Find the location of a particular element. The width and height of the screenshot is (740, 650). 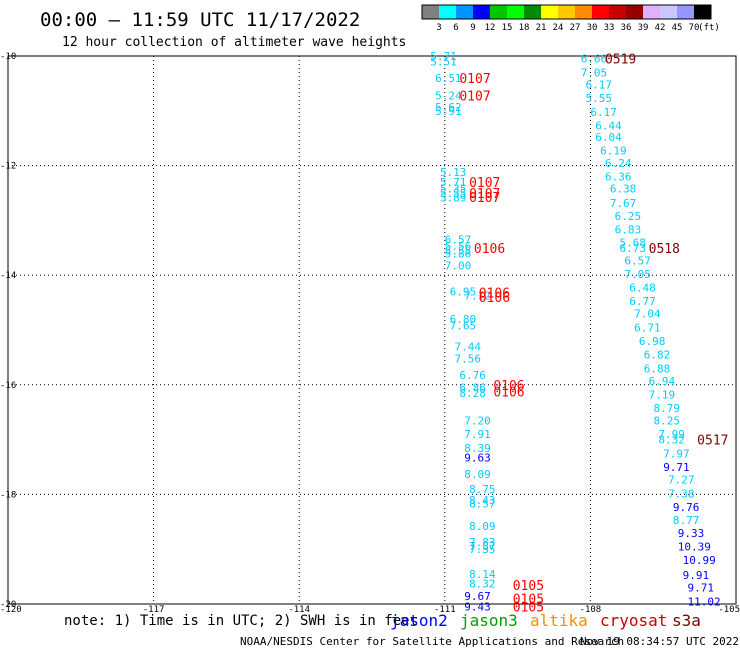

legend-s3a: s3a is located at coordinates (686, 620).